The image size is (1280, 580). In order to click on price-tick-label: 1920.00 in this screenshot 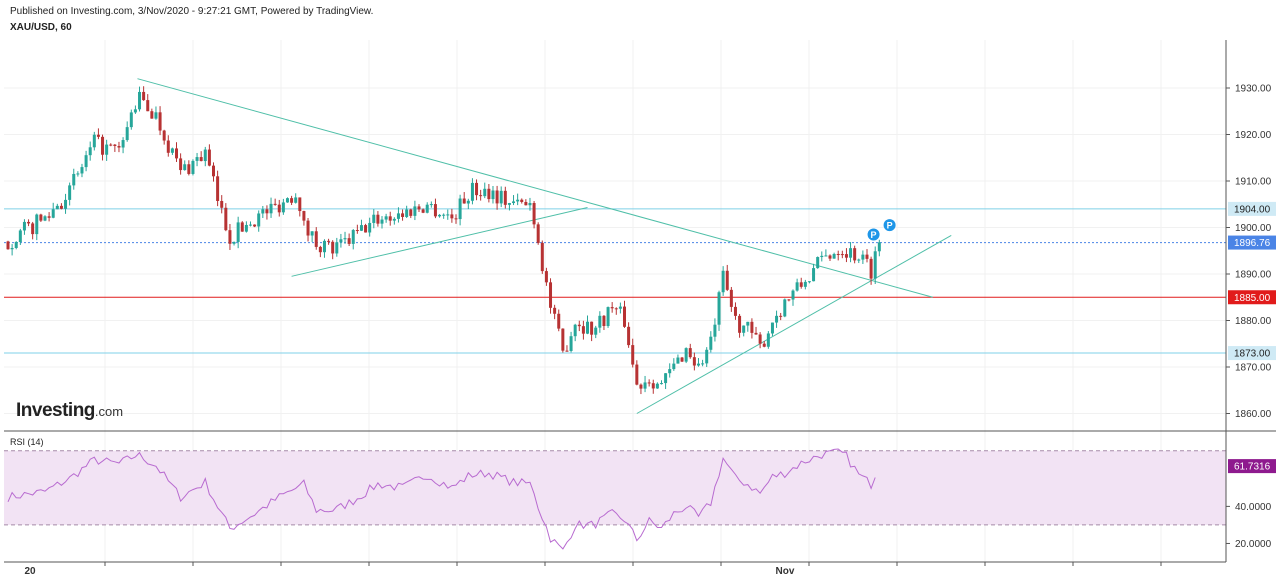, I will do `click(1253, 135)`.